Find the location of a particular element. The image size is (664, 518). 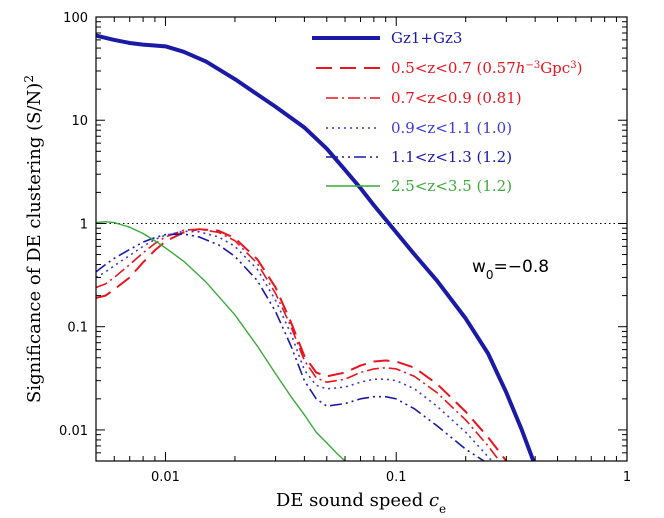

x-axis-label: DE sound speed ce is located at coordinates (361, 503).